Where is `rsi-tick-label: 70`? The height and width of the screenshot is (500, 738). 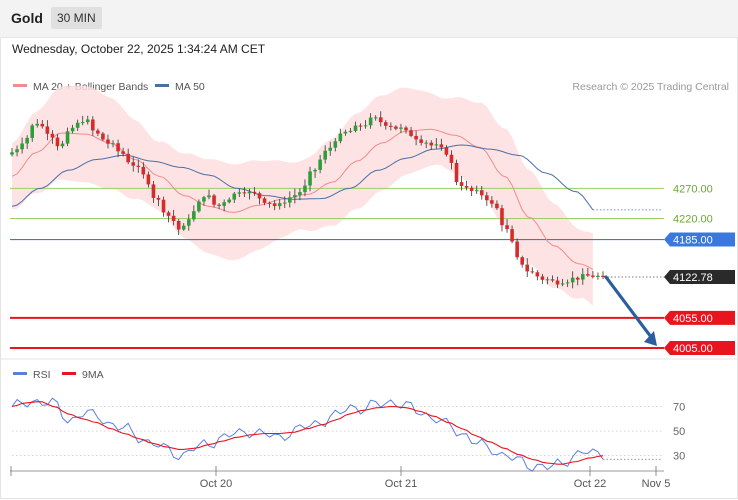 rsi-tick-label: 70 is located at coordinates (679, 407).